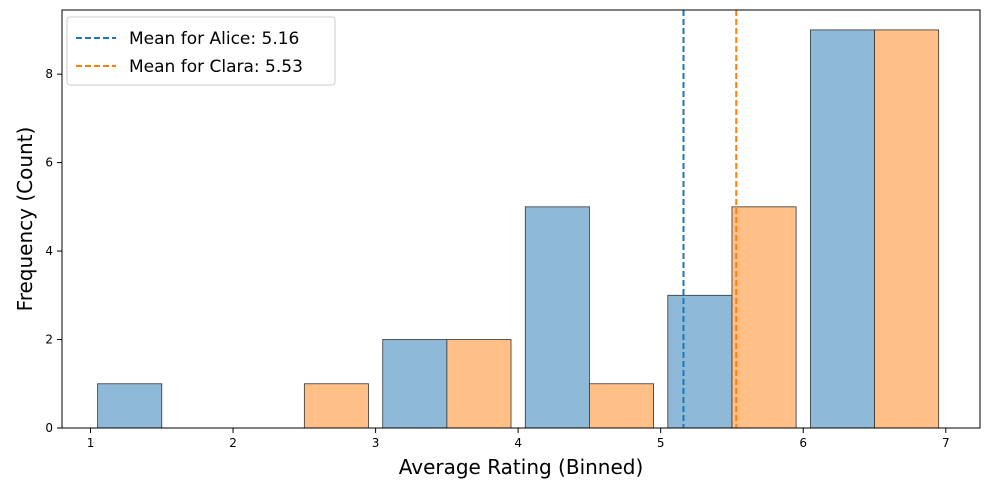 The image size is (989, 490). Describe the element at coordinates (49, 428) in the screenshot. I see `y-tick-label: 0` at that location.